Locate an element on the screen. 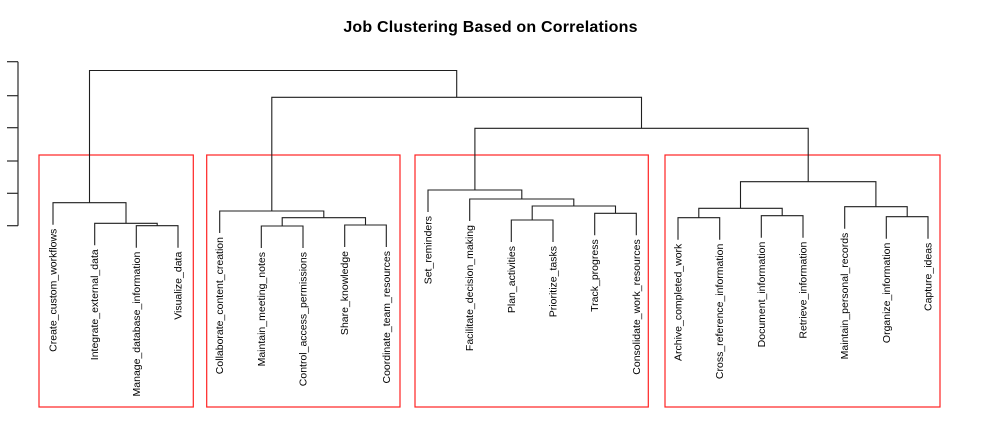 The image size is (981, 426). leaf-label-cross-reference-information: Cross_reference_information is located at coordinates (720, 312).